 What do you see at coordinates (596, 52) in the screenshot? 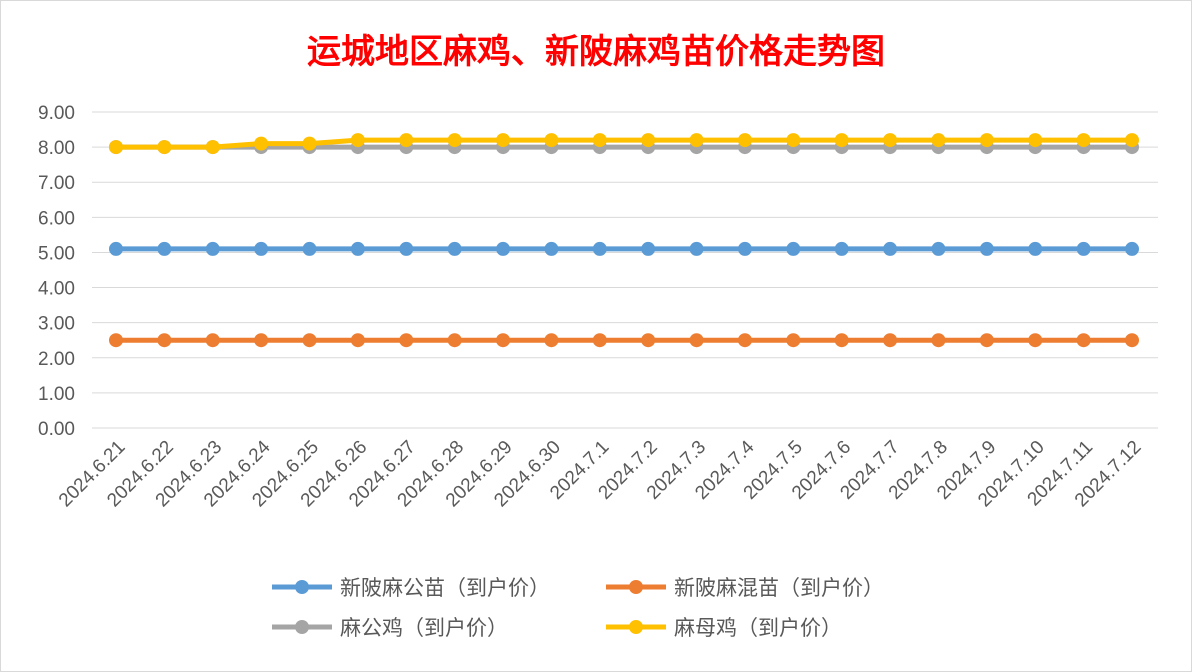
I see `chart-title: 运城地区麻鸡、新陂麻鸡苗价格走势图` at bounding box center [596, 52].